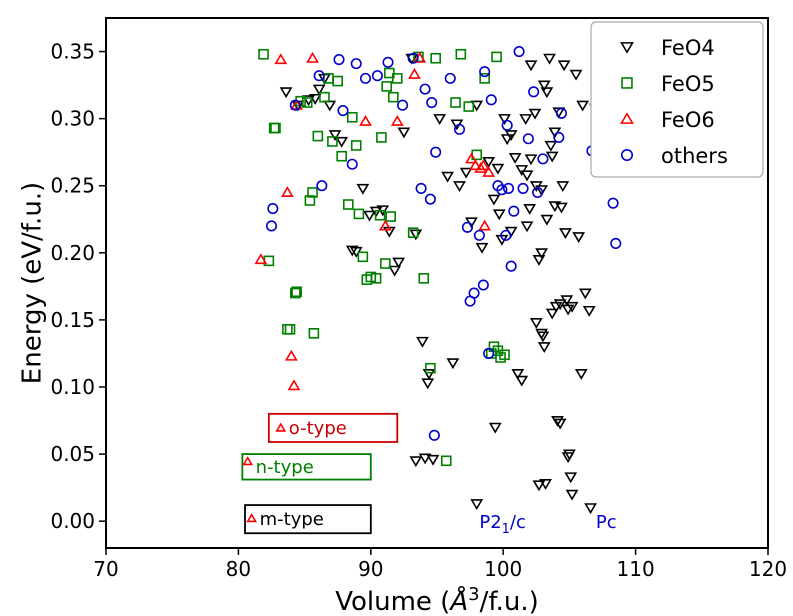 Image resolution: width=793 pixels, height=616 pixels. Describe the element at coordinates (768, 569) in the screenshot. I see `x-tick-label: 120` at that location.